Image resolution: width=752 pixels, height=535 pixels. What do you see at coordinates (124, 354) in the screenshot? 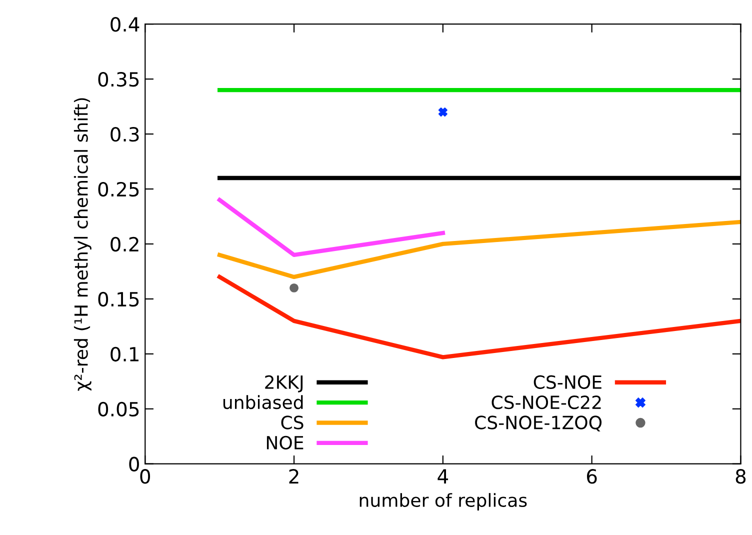
I see `y-tick-label: 0.1` at bounding box center [124, 354].